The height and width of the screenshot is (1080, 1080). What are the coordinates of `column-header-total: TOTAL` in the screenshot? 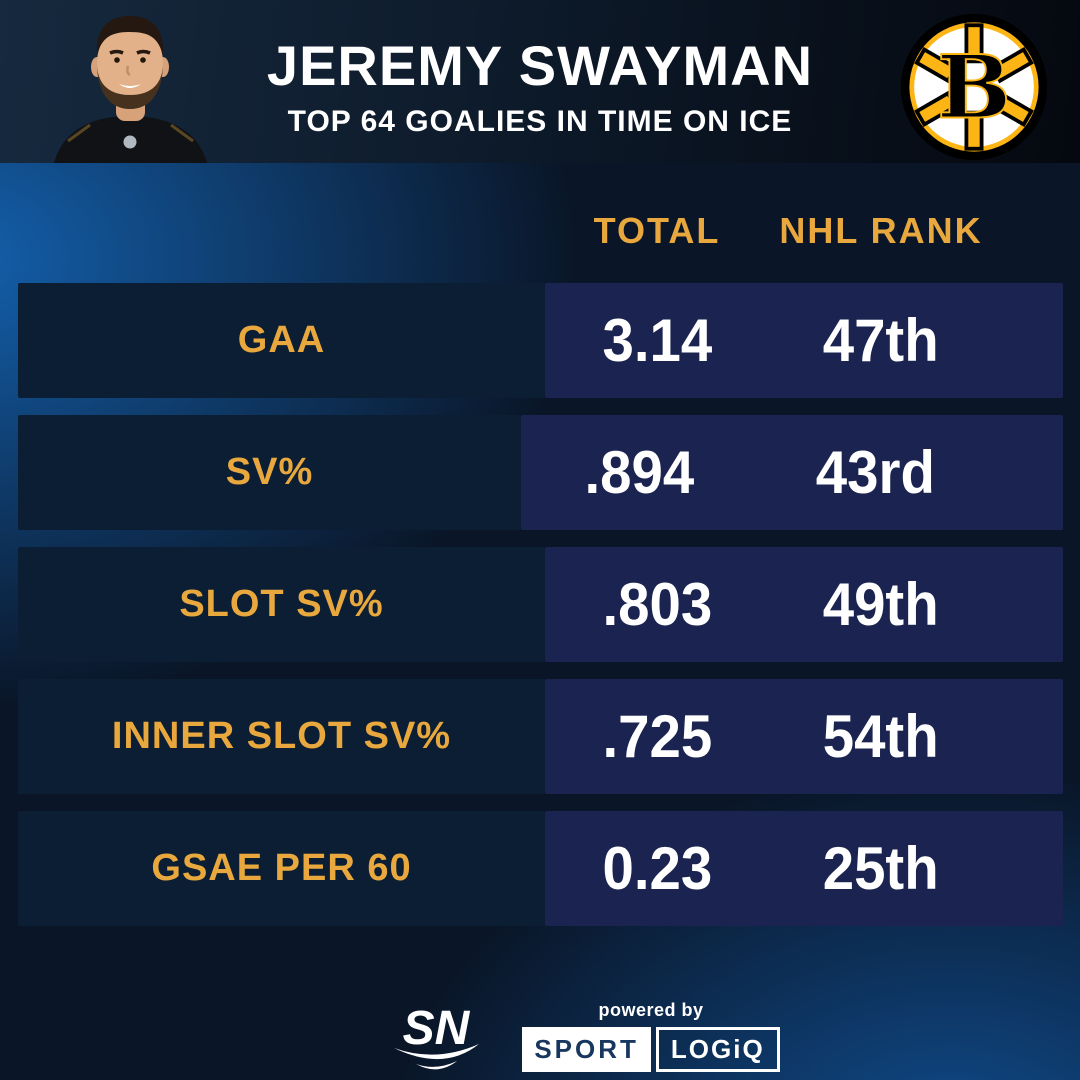 It's located at (657, 230).